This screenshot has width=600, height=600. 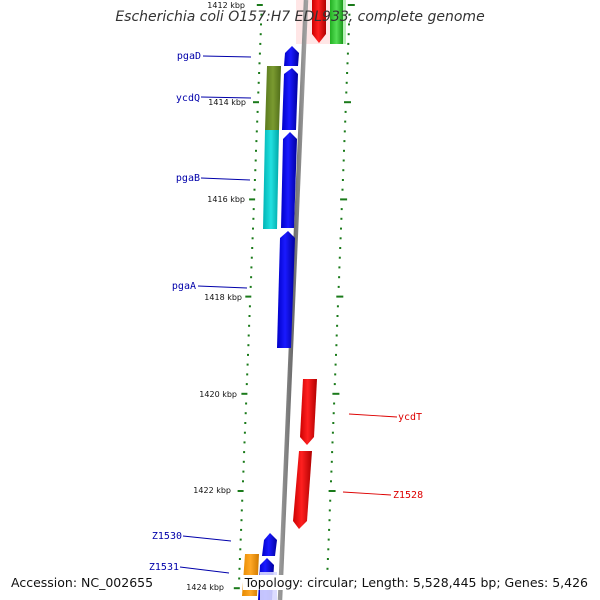 I want to click on accession-text: Accession: NC_002655, so click(x=82, y=582).